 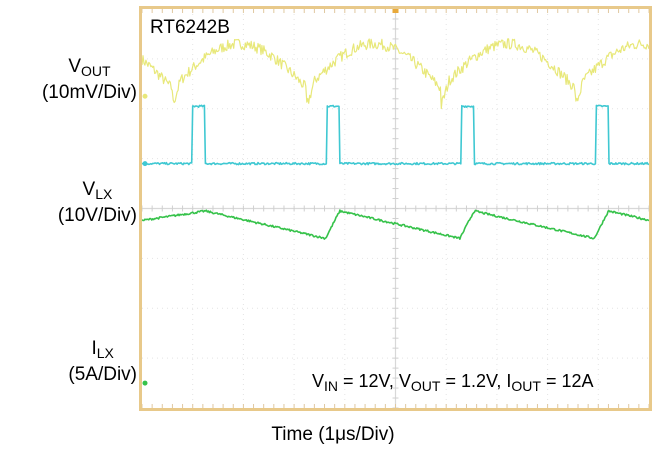 I want to click on vout-main: V, so click(x=404, y=381).